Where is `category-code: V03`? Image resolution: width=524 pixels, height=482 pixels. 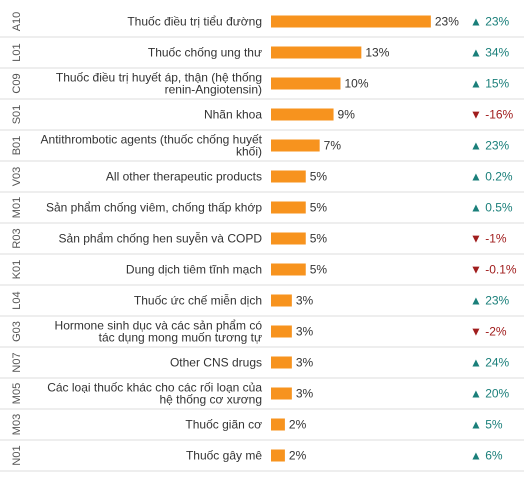
category-code: V03 is located at coordinates (17, 177).